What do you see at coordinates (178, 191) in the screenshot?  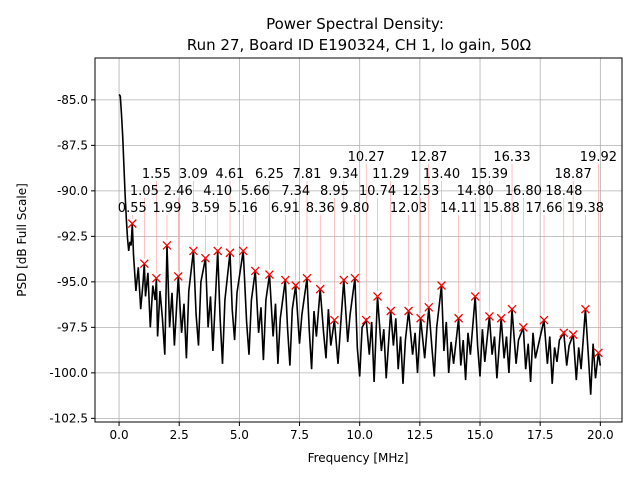 I see `peak-label: 2.46` at bounding box center [178, 191].